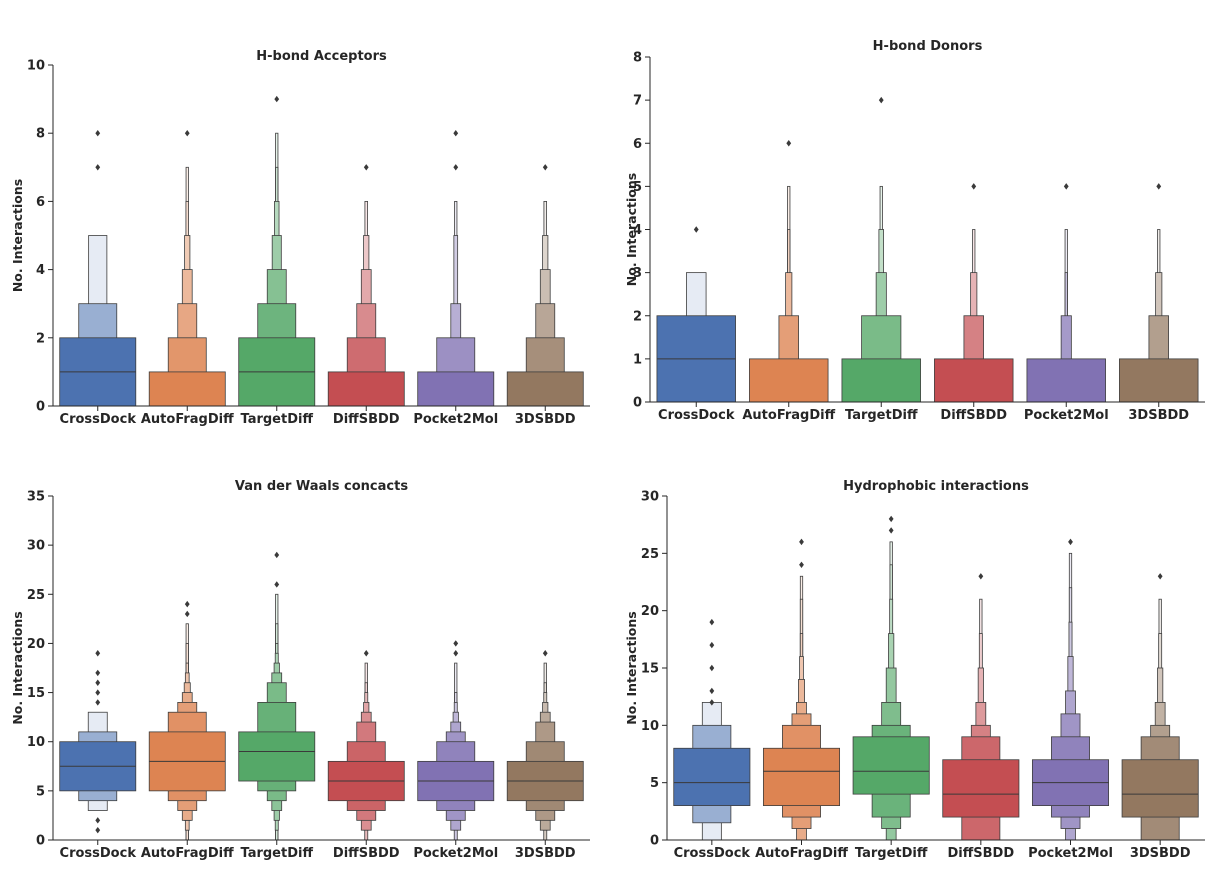 Image resolution: width=1224 pixels, height=880 pixels. I want to click on y-tick-label: 1, so click(637, 359).